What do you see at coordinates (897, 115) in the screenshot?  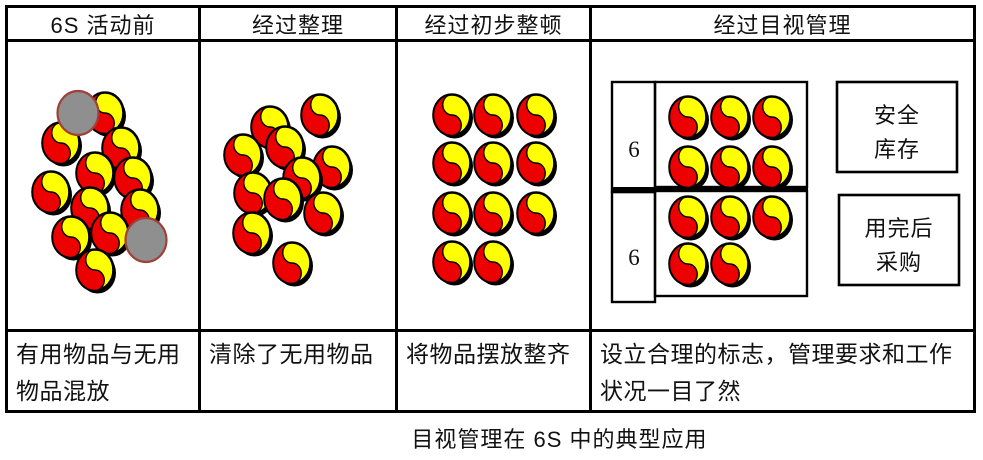 I see `safety-stock-sign-line1: 安全` at bounding box center [897, 115].